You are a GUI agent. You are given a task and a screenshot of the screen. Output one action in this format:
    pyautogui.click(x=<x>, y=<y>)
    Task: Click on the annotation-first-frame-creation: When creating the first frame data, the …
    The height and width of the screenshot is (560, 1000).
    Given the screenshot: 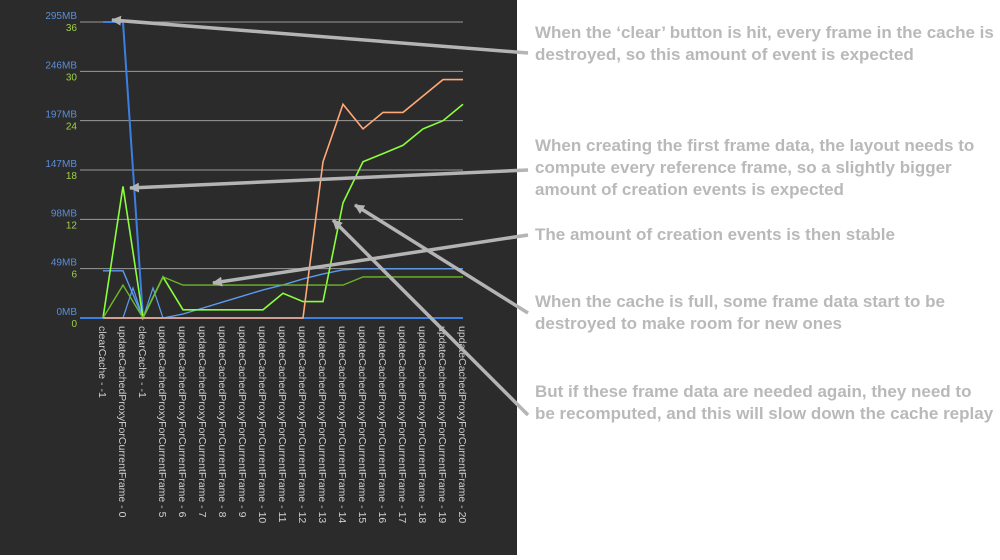 What is the action you would take?
    pyautogui.click(x=755, y=167)
    